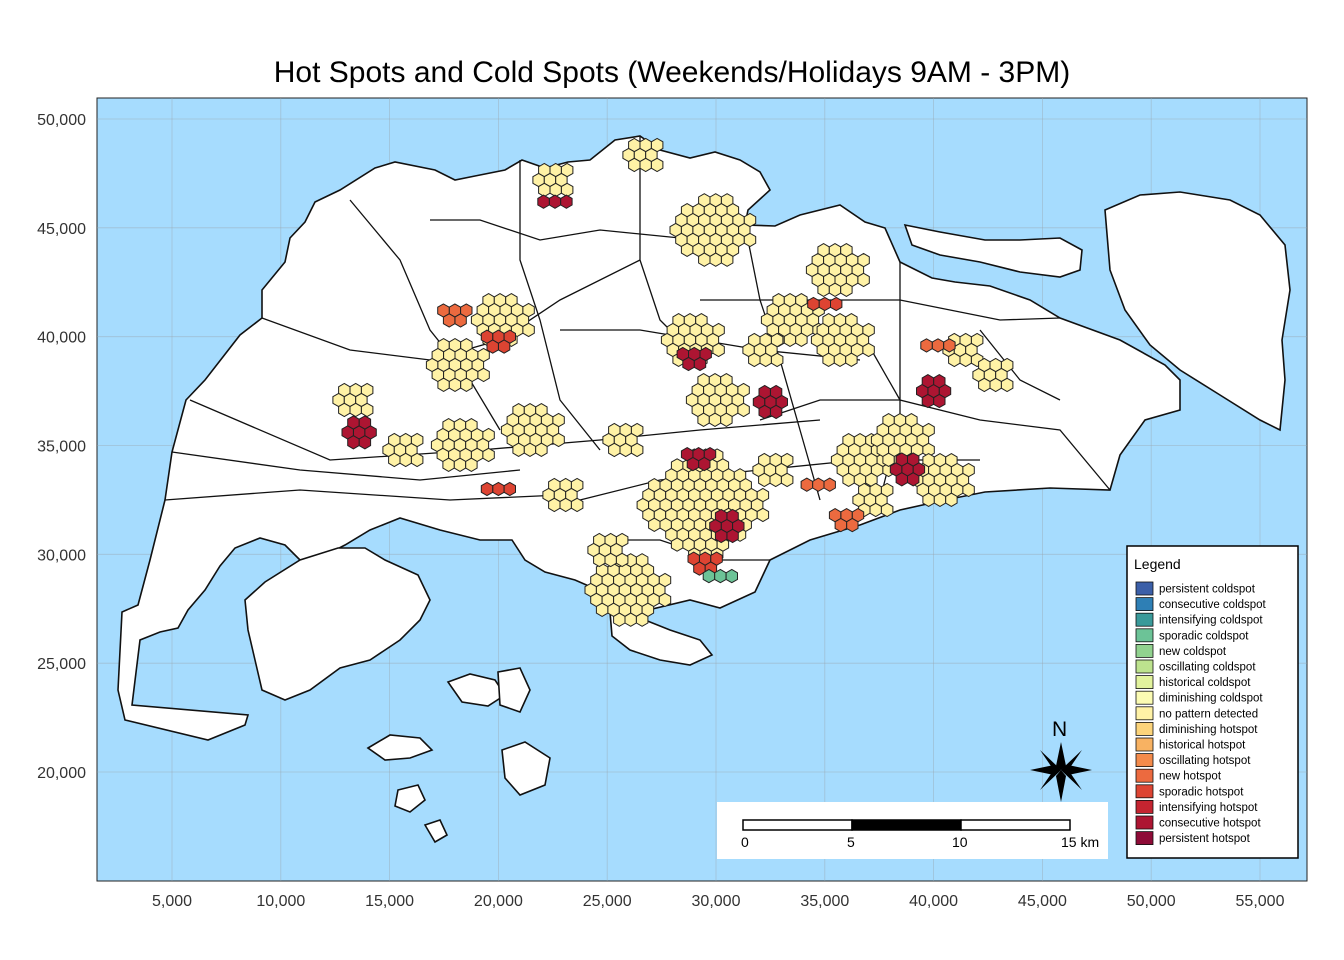 This screenshot has height=960, width=1344. Describe the element at coordinates (1151, 901) in the screenshot. I see `x-tick-label: 50,000` at that location.